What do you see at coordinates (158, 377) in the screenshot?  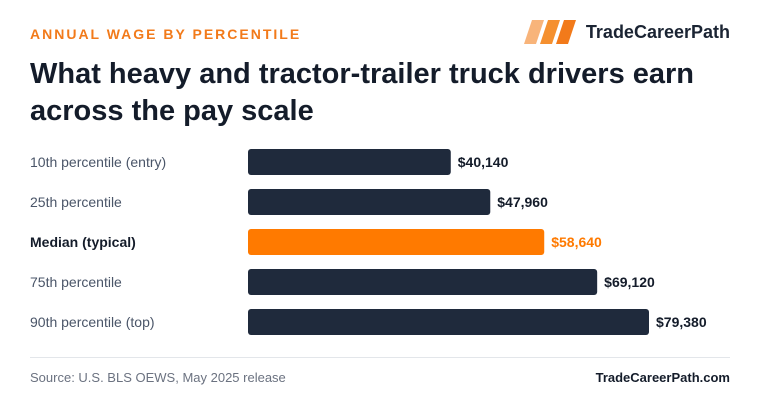 I see `source-note: Source: U.S. BLS OEWS, May 2025 release` at bounding box center [158, 377].